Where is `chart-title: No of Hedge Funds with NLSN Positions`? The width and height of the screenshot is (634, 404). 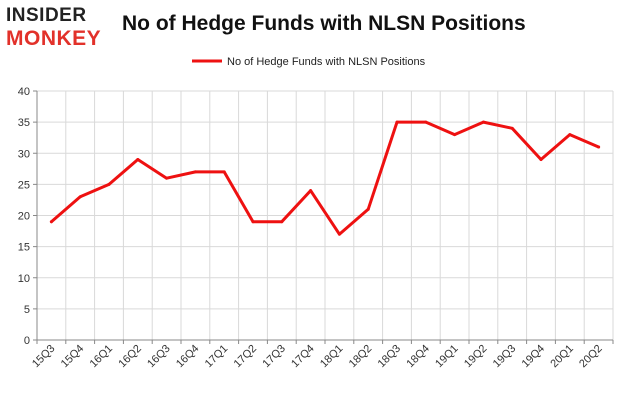 chart-title: No of Hedge Funds with NLSN Positions is located at coordinates (324, 23).